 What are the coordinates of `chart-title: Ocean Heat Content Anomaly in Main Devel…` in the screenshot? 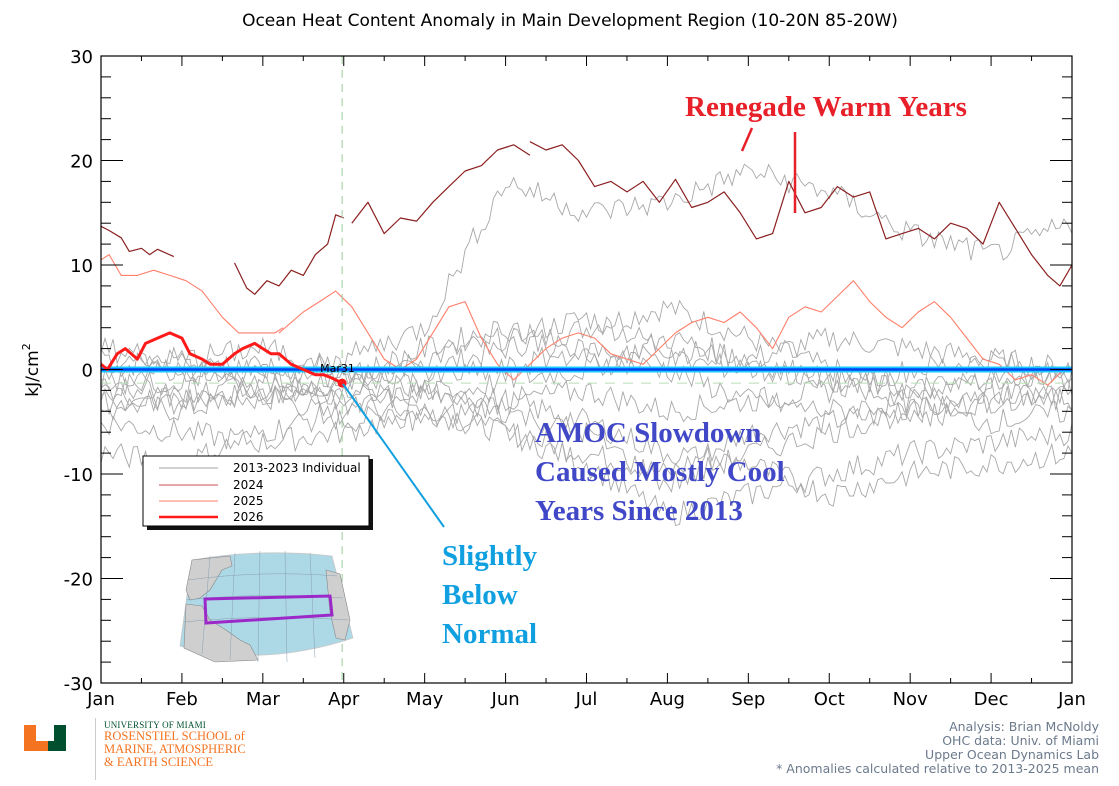 It's located at (570, 21).